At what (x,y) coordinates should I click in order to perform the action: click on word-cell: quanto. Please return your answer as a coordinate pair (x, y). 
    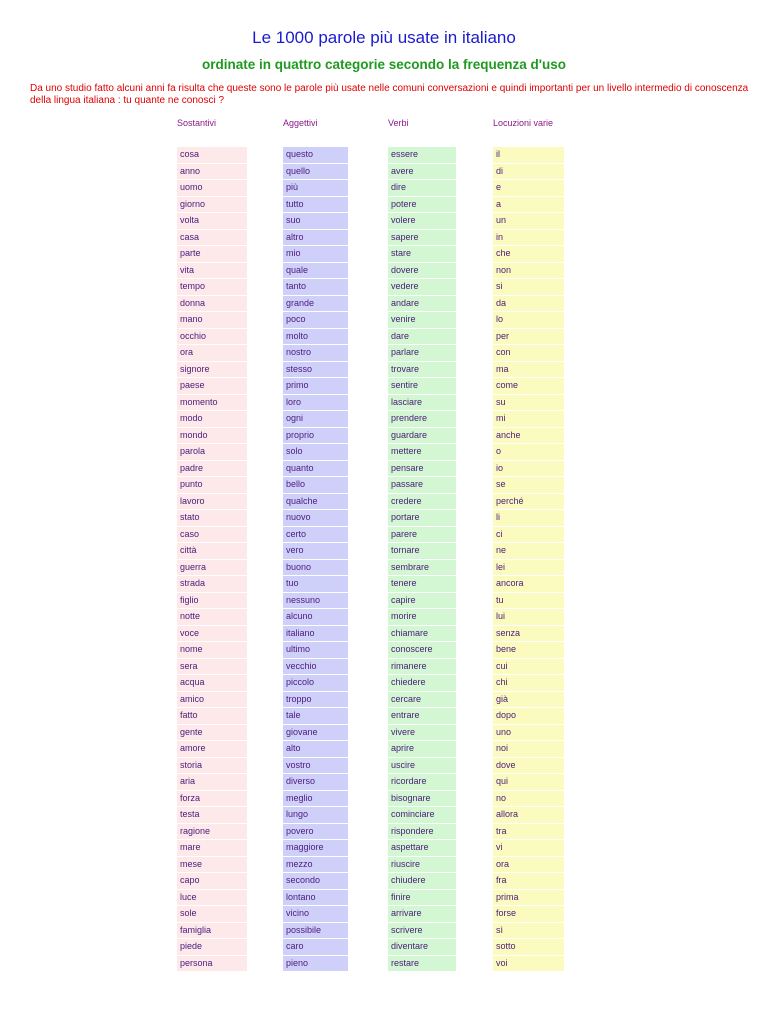
    Looking at the image, I should click on (315, 468).